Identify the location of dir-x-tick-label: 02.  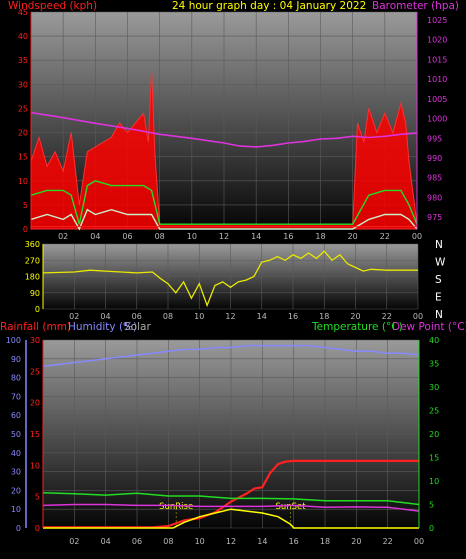
(74, 316).